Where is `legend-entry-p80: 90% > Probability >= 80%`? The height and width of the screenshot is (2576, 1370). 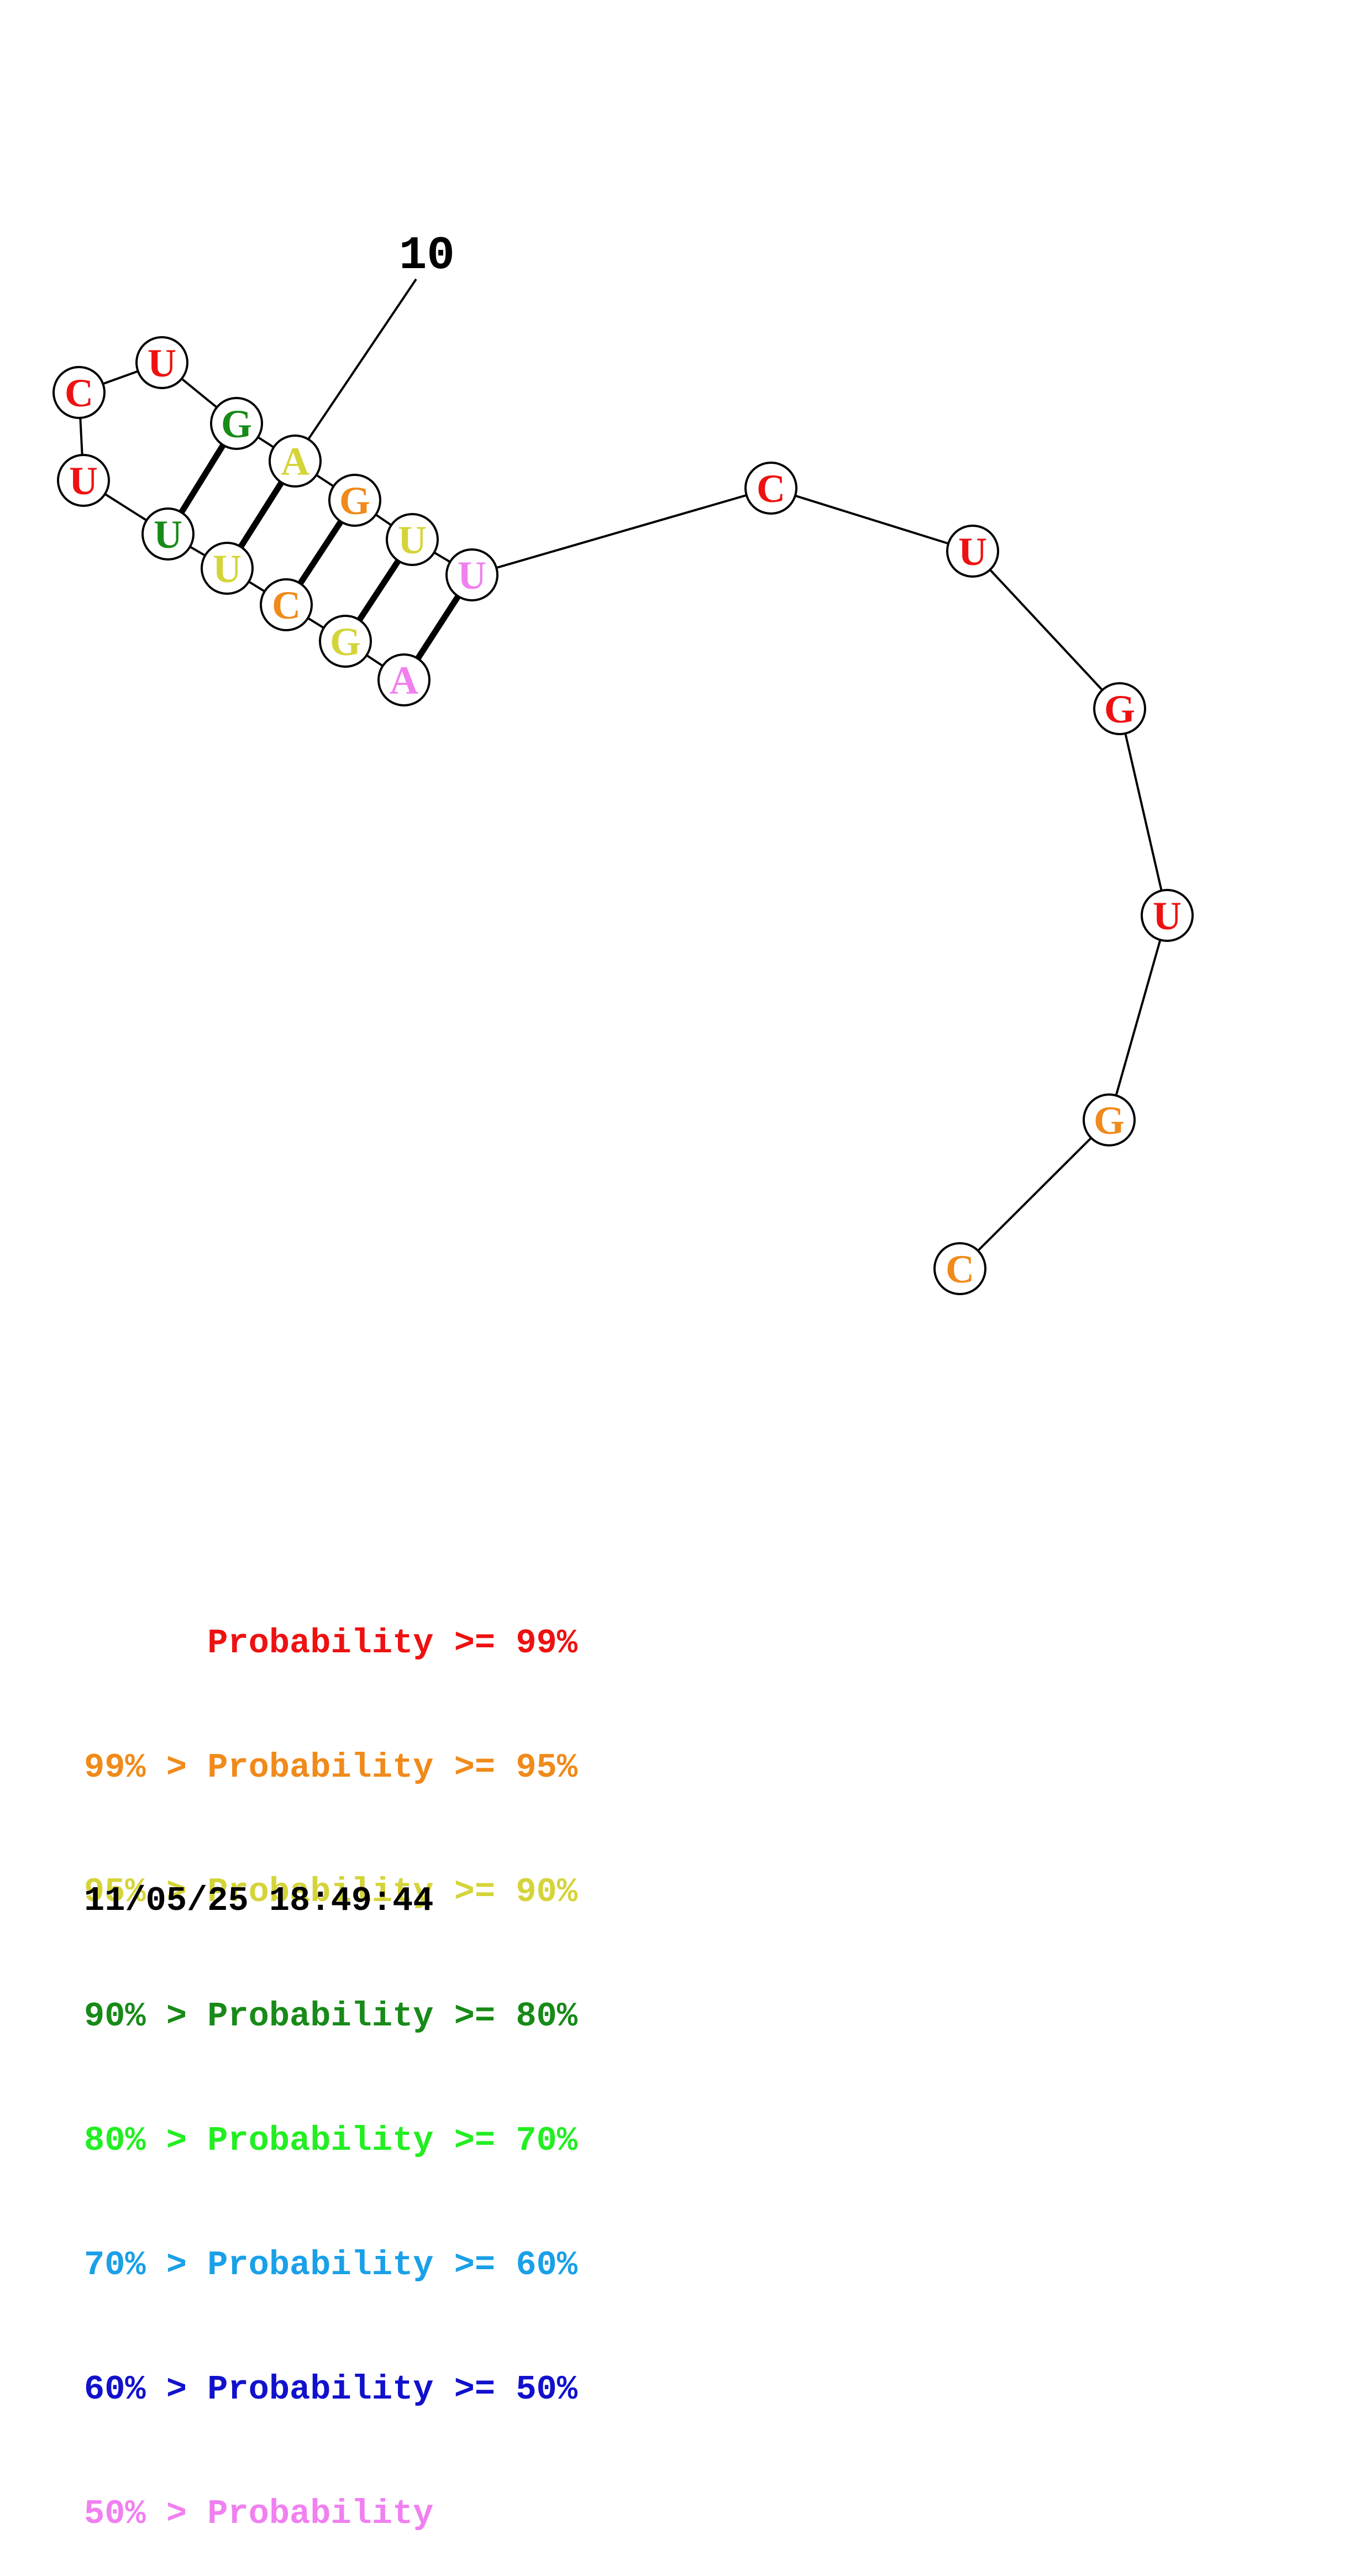 legend-entry-p80: 90% > Probability >= 80% is located at coordinates (331, 2016).